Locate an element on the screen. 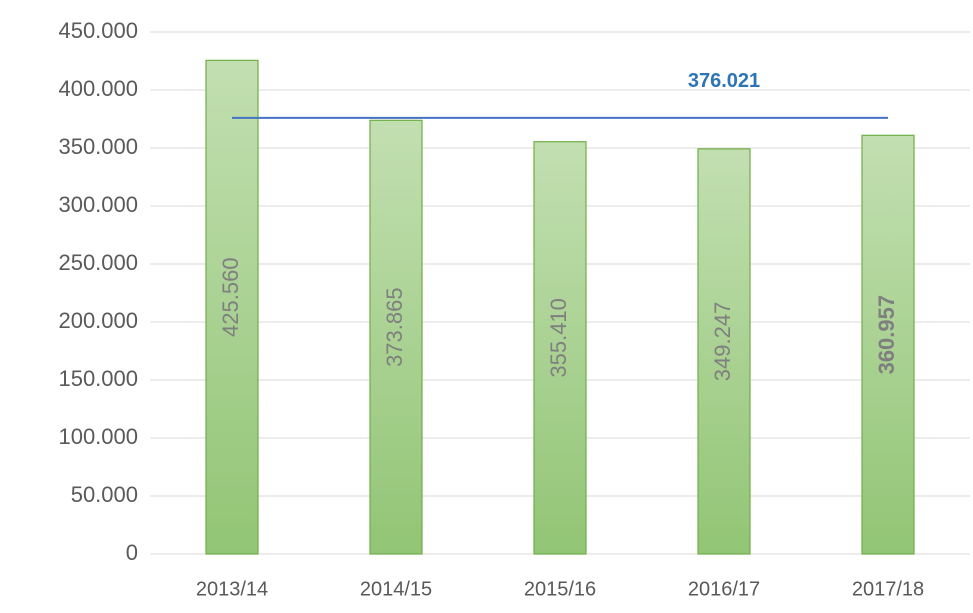 The image size is (973, 613). y-tick-label: 350.000 is located at coordinates (98, 146).